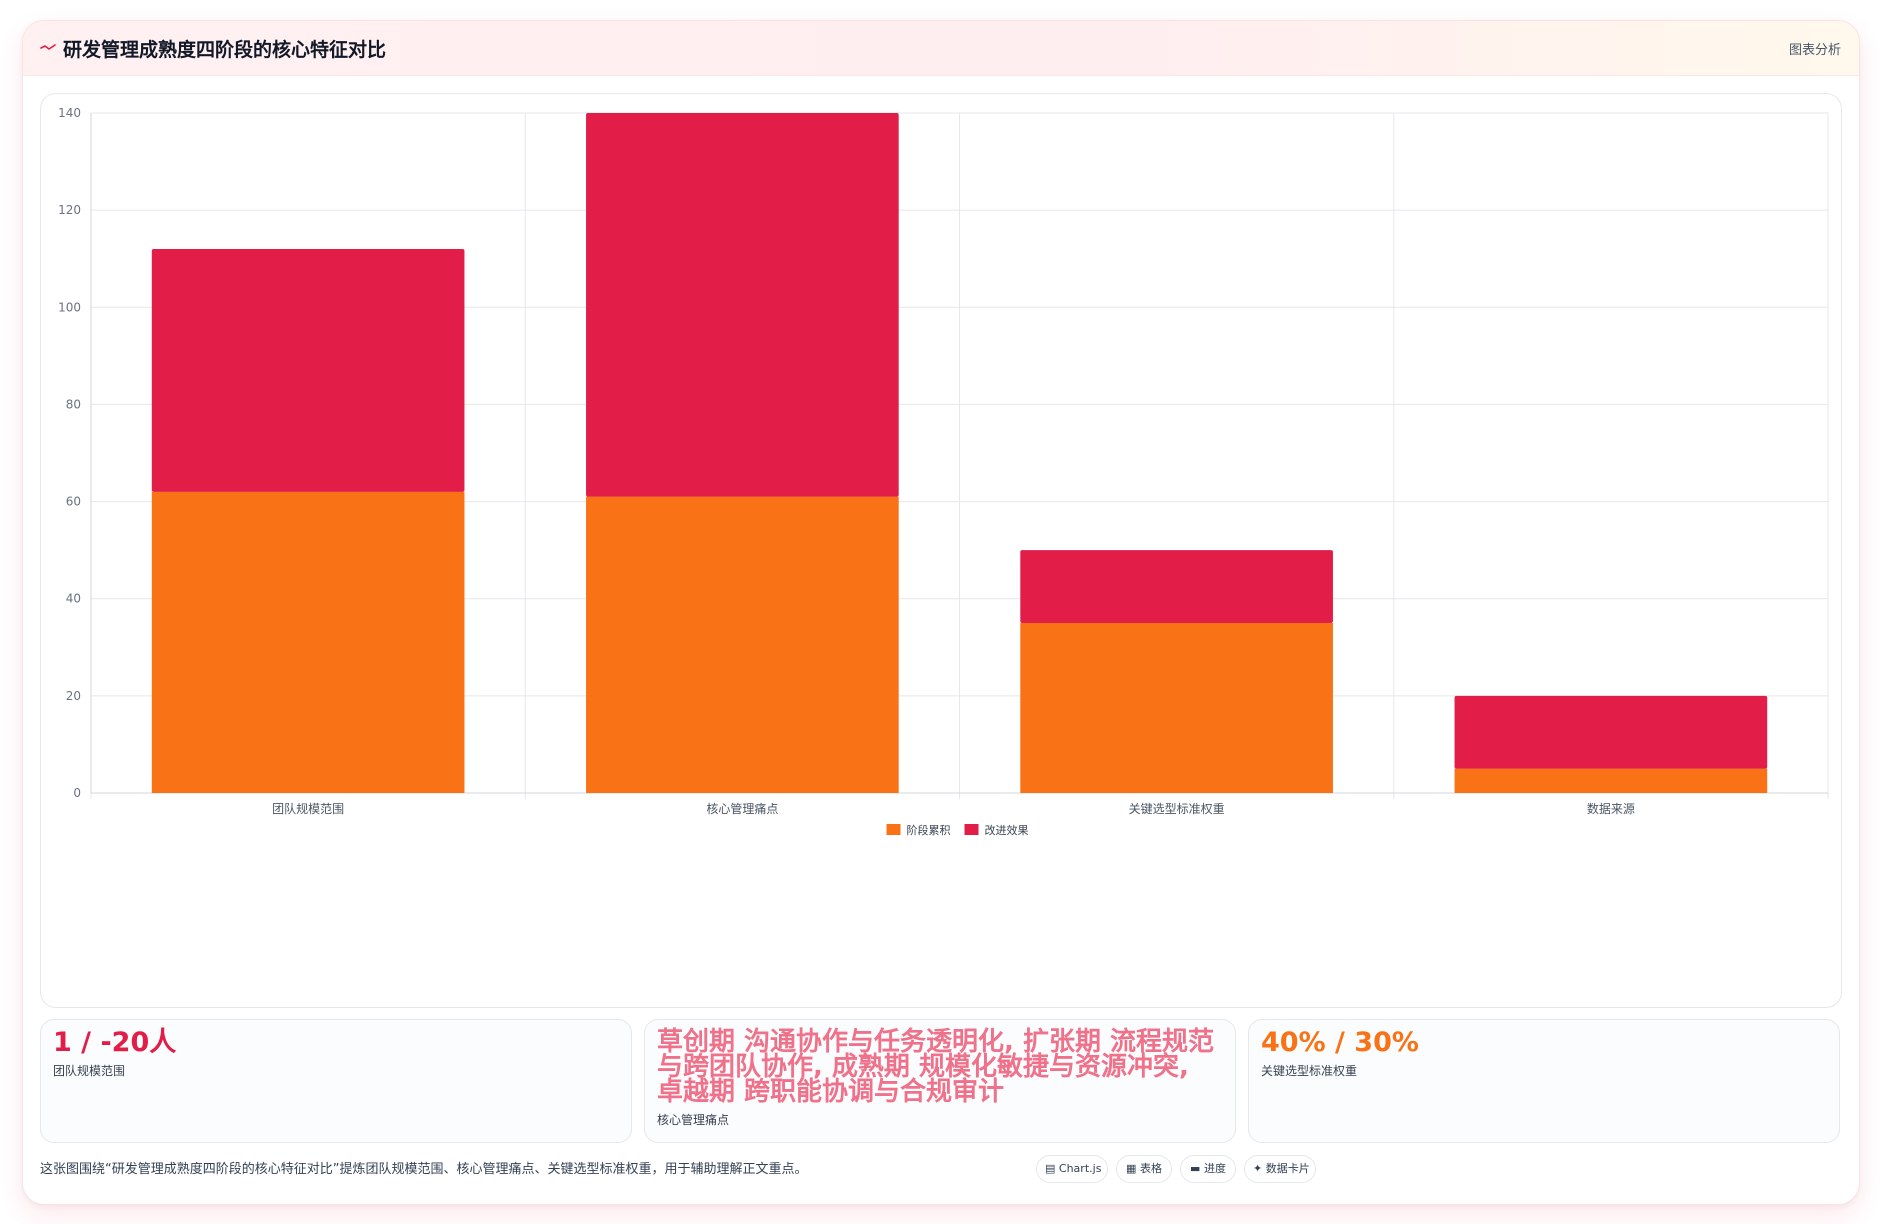  What do you see at coordinates (69, 113) in the screenshot?
I see `y-tick-label: 140` at bounding box center [69, 113].